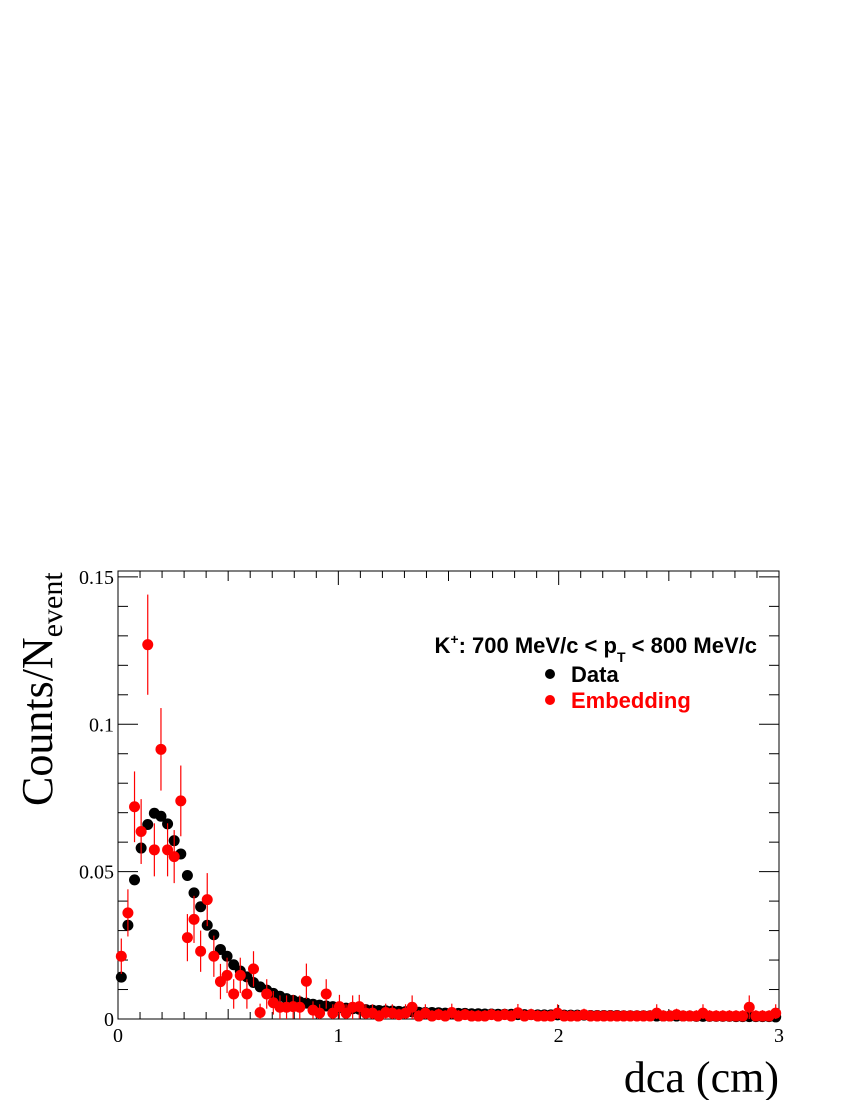 The height and width of the screenshot is (1100, 850). I want to click on legend-title-part-b: < 800 MeV/c, so click(691, 645).